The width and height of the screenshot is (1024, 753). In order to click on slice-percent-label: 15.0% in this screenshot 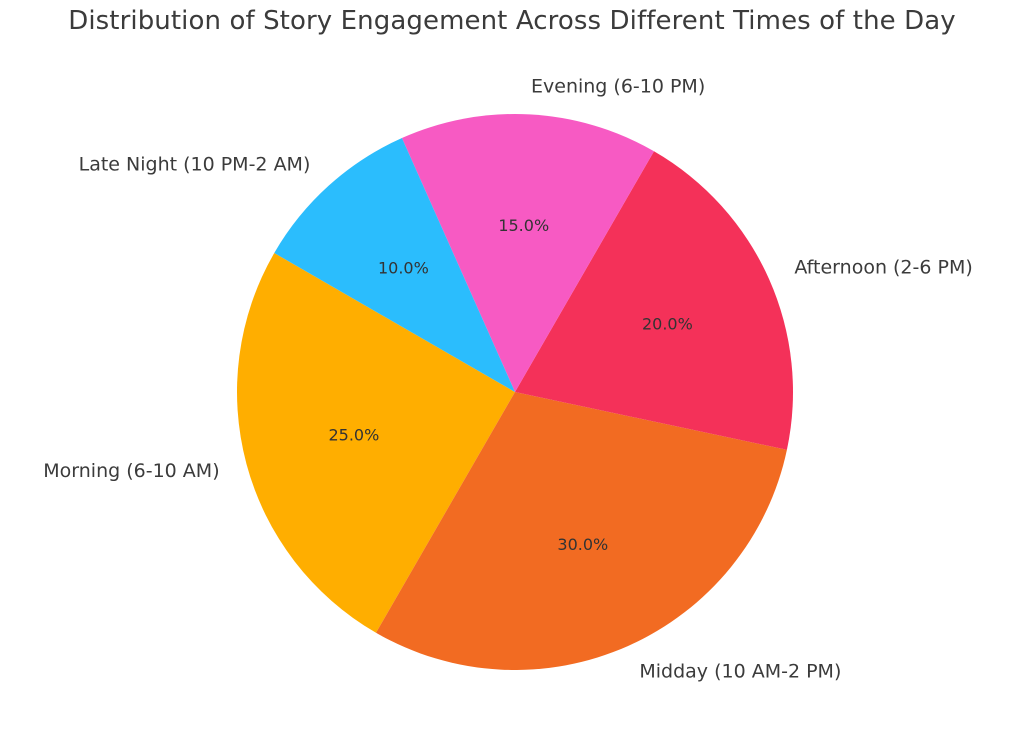, I will do `click(523, 225)`.